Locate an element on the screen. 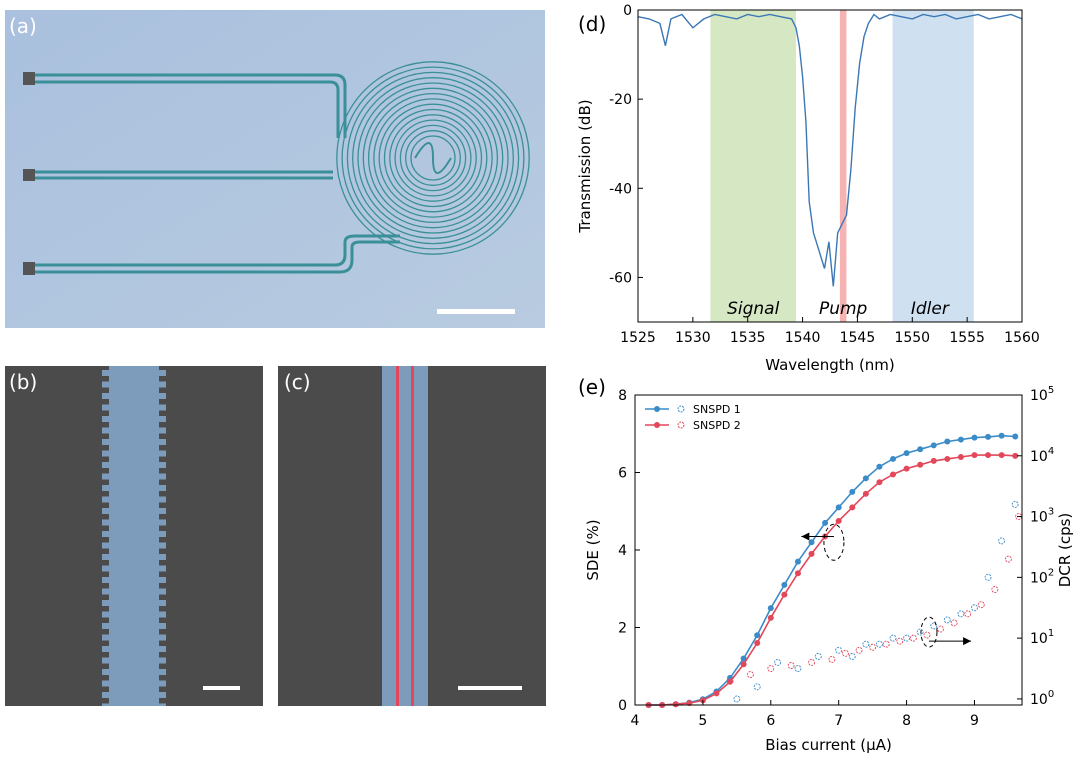 This screenshot has width=1080, height=760. panel-e-label: (e) is located at coordinates (592, 387).